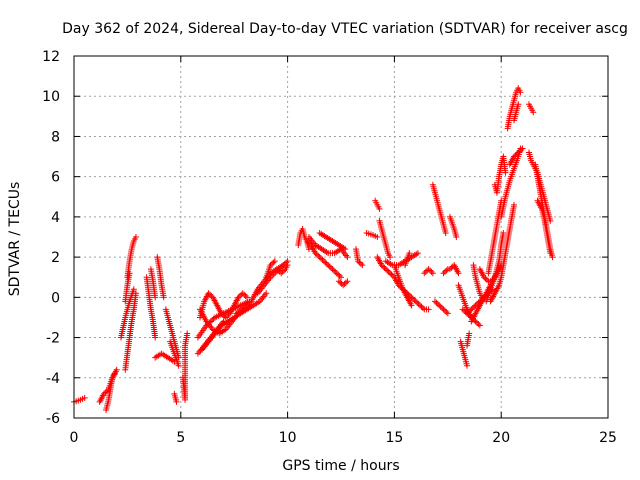 The width and height of the screenshot is (640, 480). Describe the element at coordinates (15, 239) in the screenshot. I see `y-axis-label: SDTVAR / TECUs` at that location.